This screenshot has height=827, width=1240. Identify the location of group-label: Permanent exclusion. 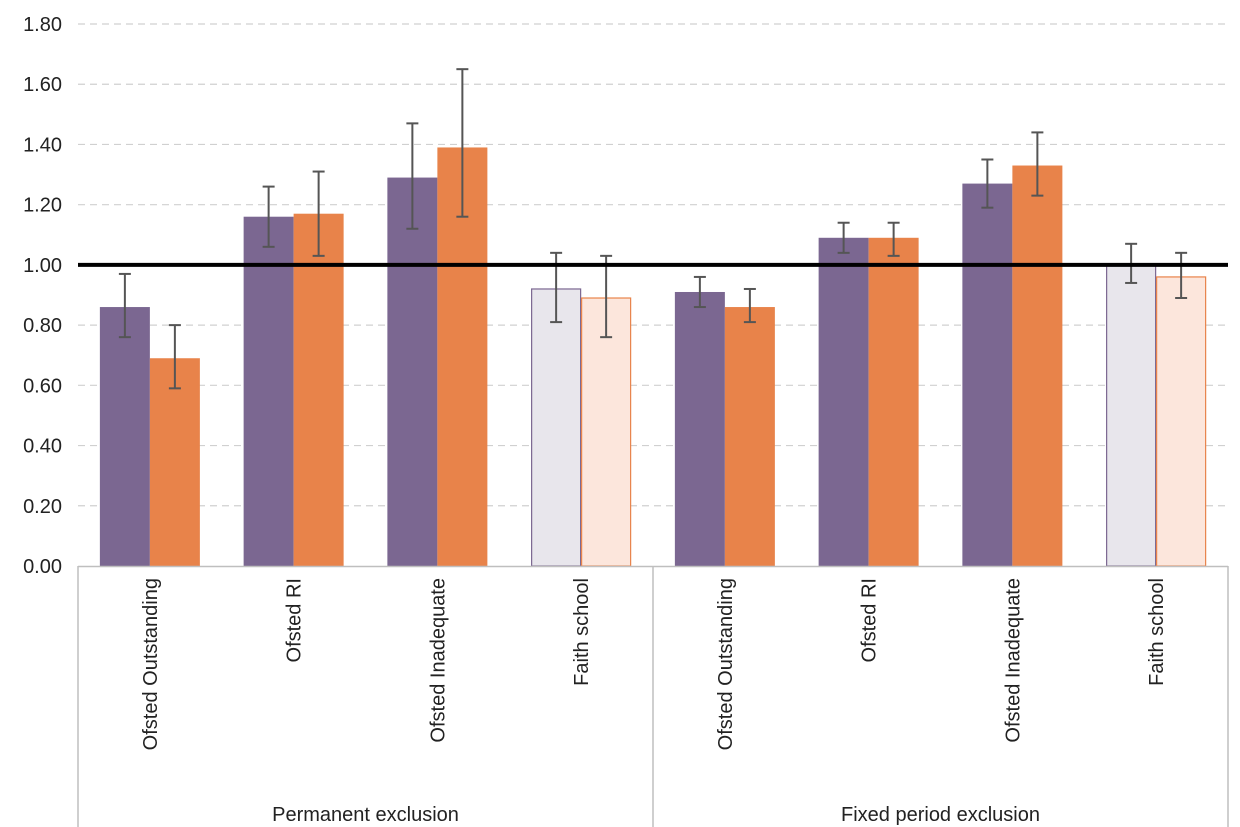
(365, 815).